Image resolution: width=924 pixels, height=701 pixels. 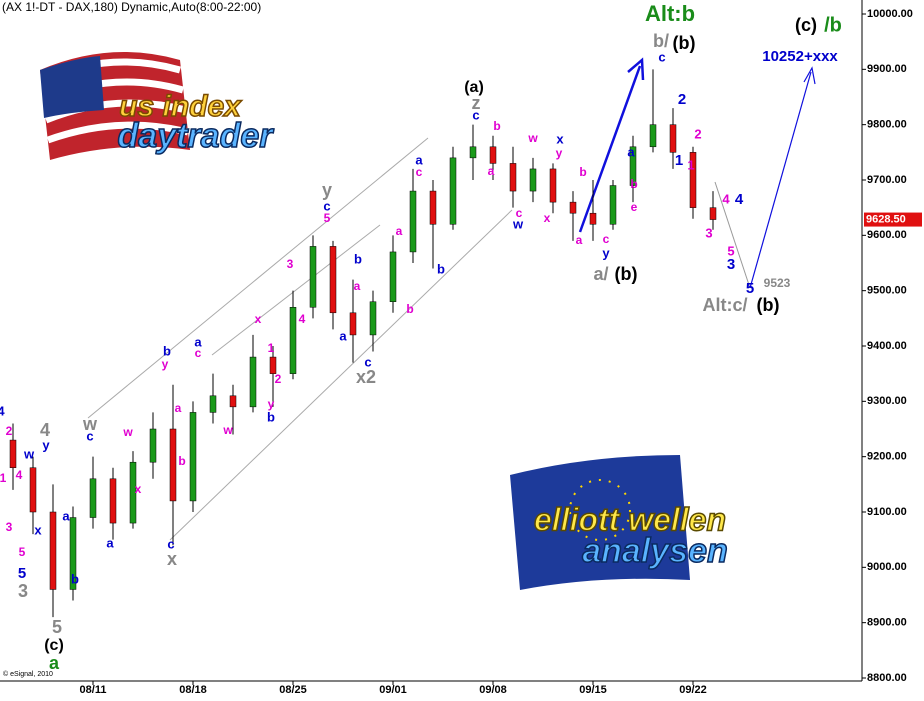 I want to click on y-tick-label: 9600.00, so click(x=887, y=235).